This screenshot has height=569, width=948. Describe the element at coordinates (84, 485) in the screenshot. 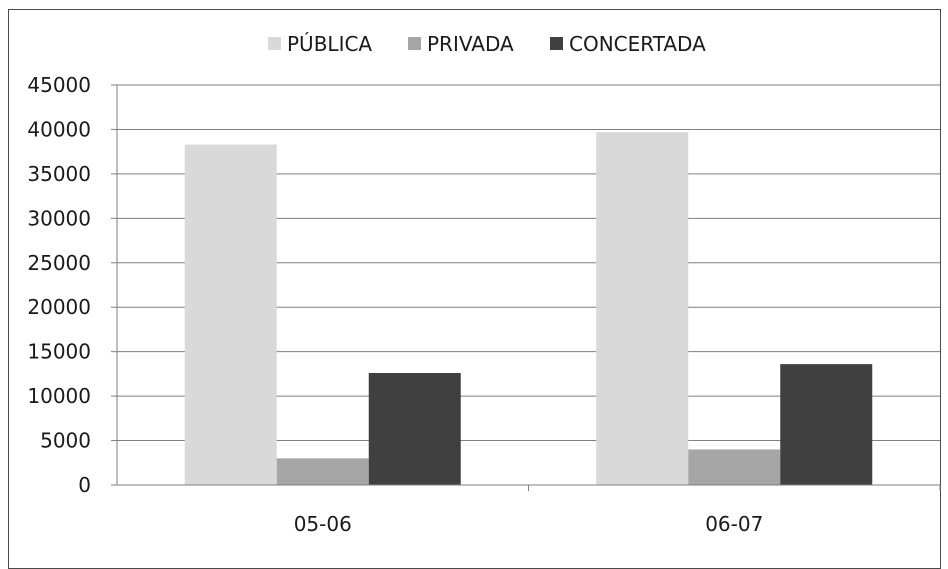

I see `y-tick-label: 0` at that location.